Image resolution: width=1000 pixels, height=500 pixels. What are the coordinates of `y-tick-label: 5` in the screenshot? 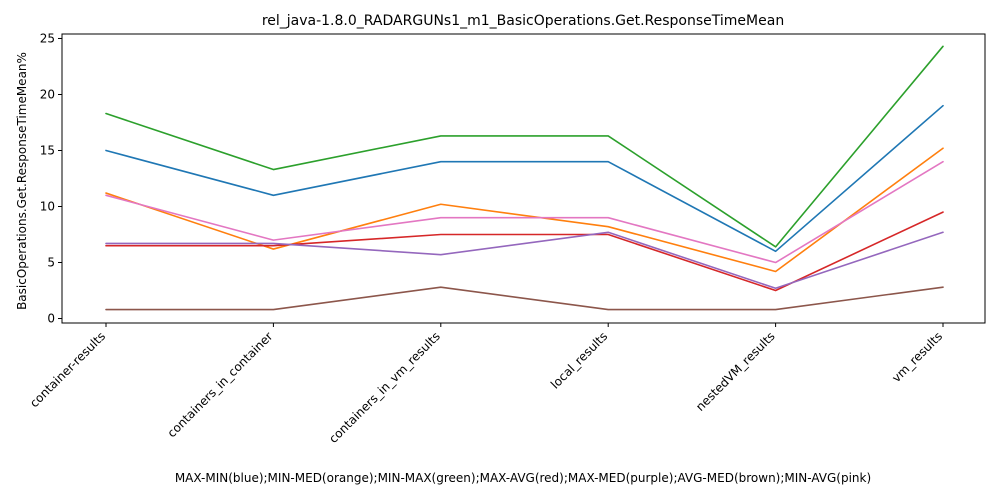 It's located at (51, 263).